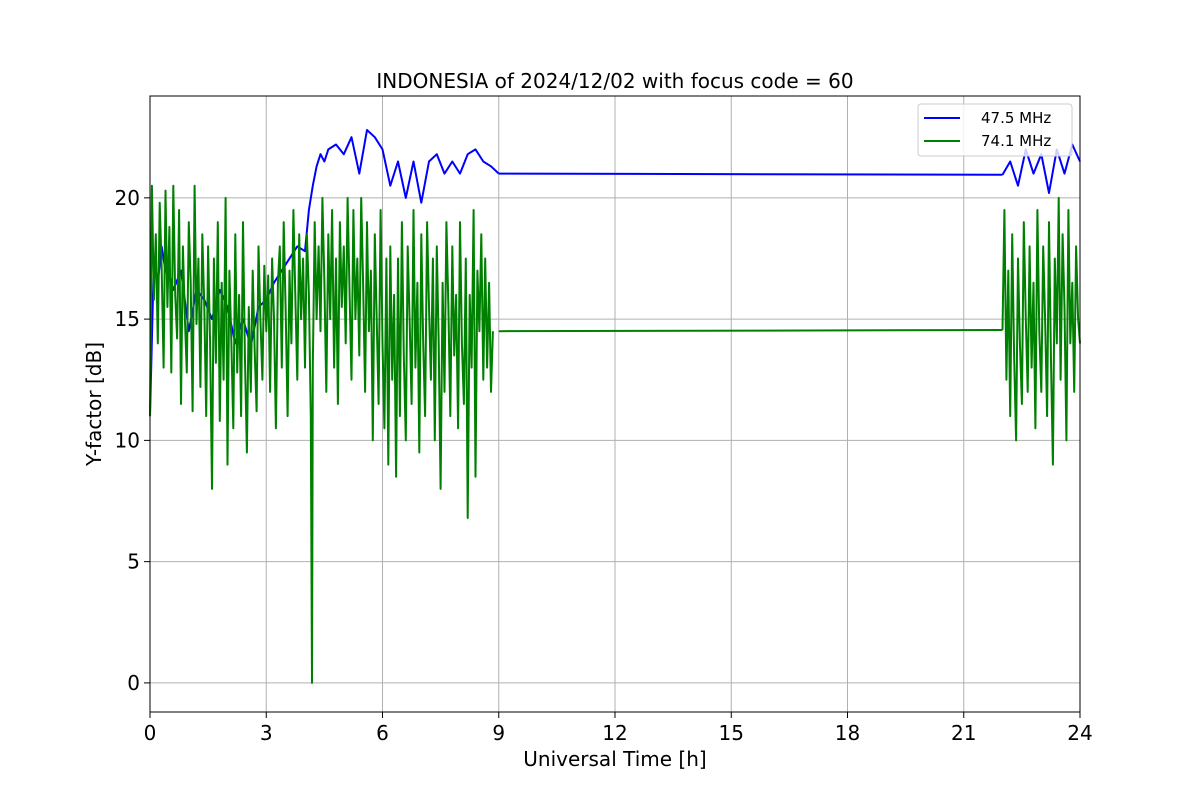 The image size is (1200, 800). Describe the element at coordinates (1016, 141) in the screenshot. I see `legend-label-74-1-mhz: 74.1 MHz` at that location.